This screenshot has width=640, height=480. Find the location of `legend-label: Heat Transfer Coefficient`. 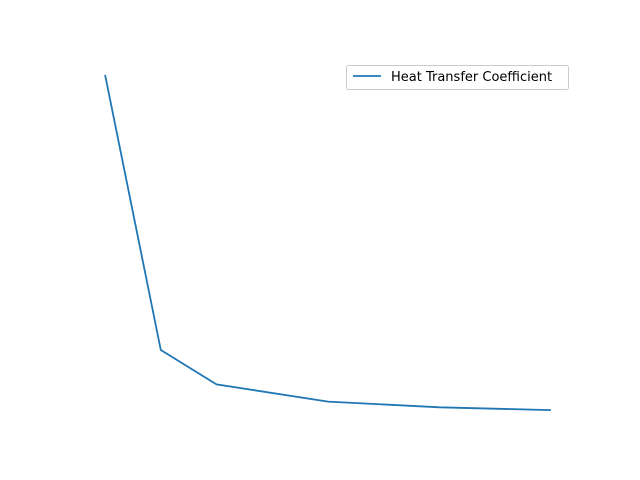

legend-label: Heat Transfer Coefficient is located at coordinates (471, 77).